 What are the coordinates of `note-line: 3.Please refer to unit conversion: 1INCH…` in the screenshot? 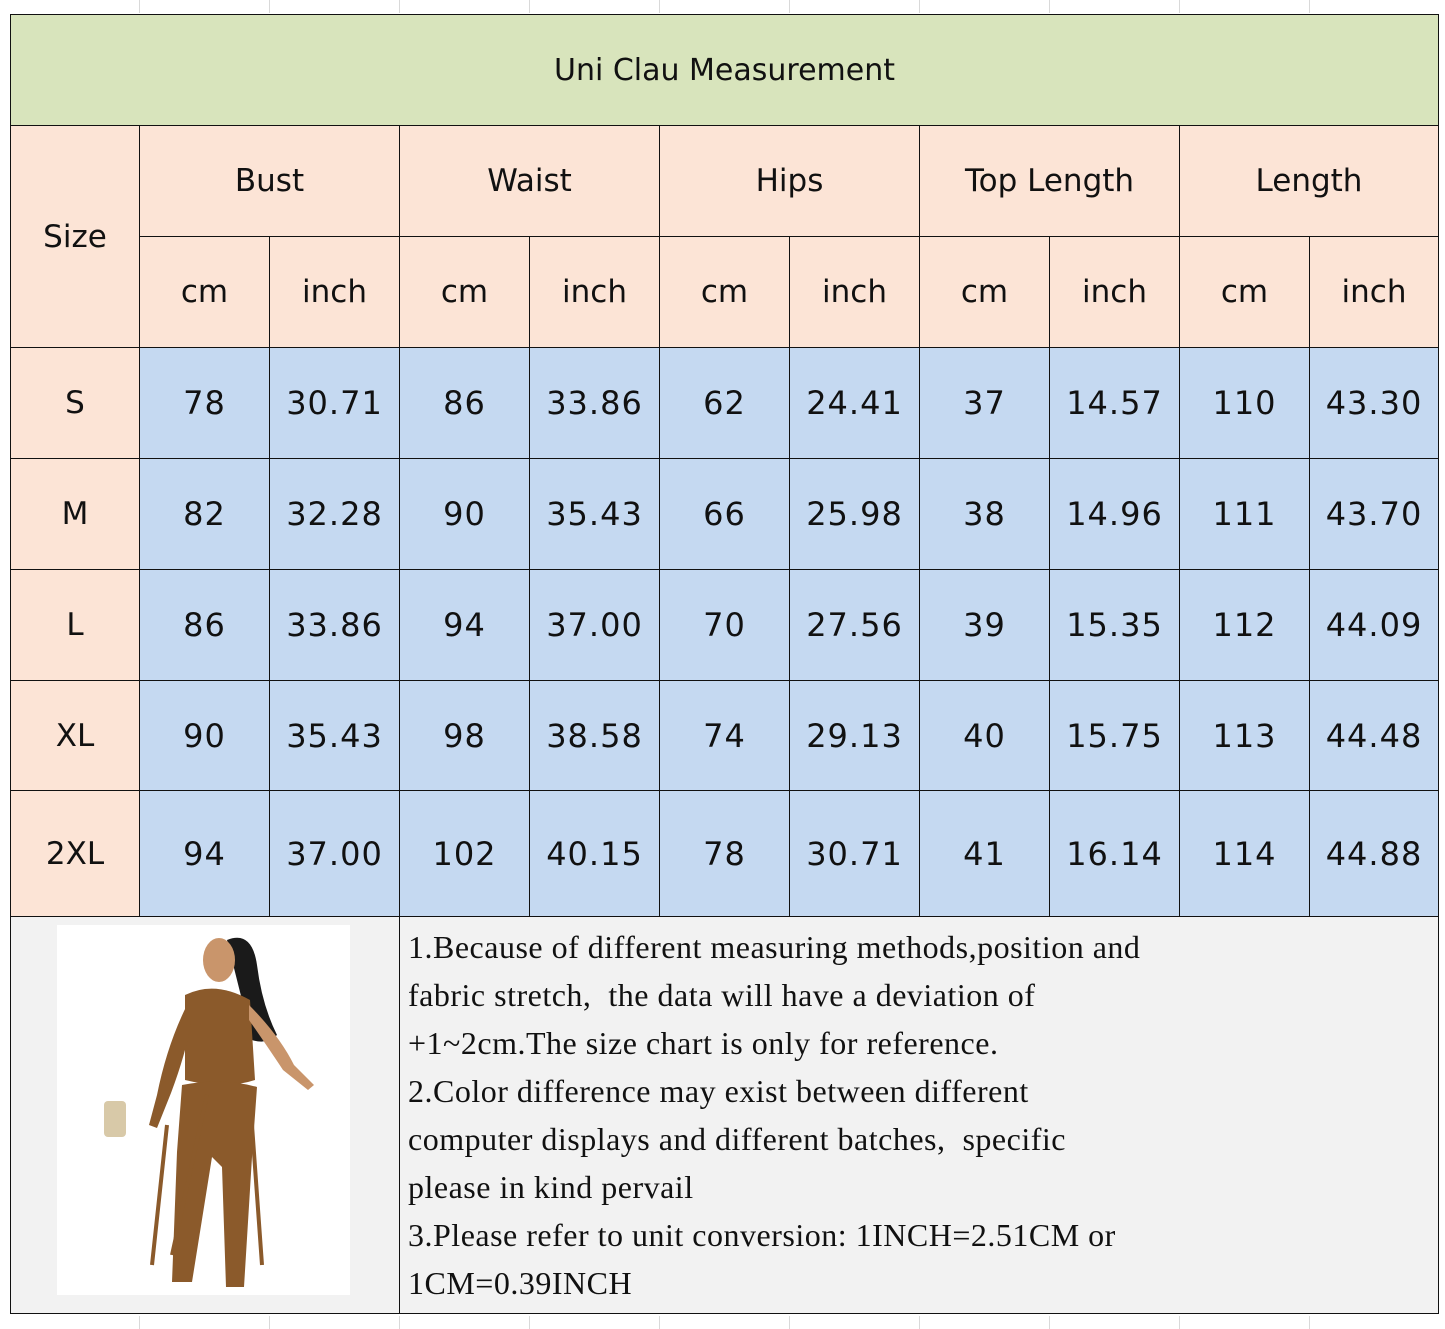 It's located at (762, 1235).